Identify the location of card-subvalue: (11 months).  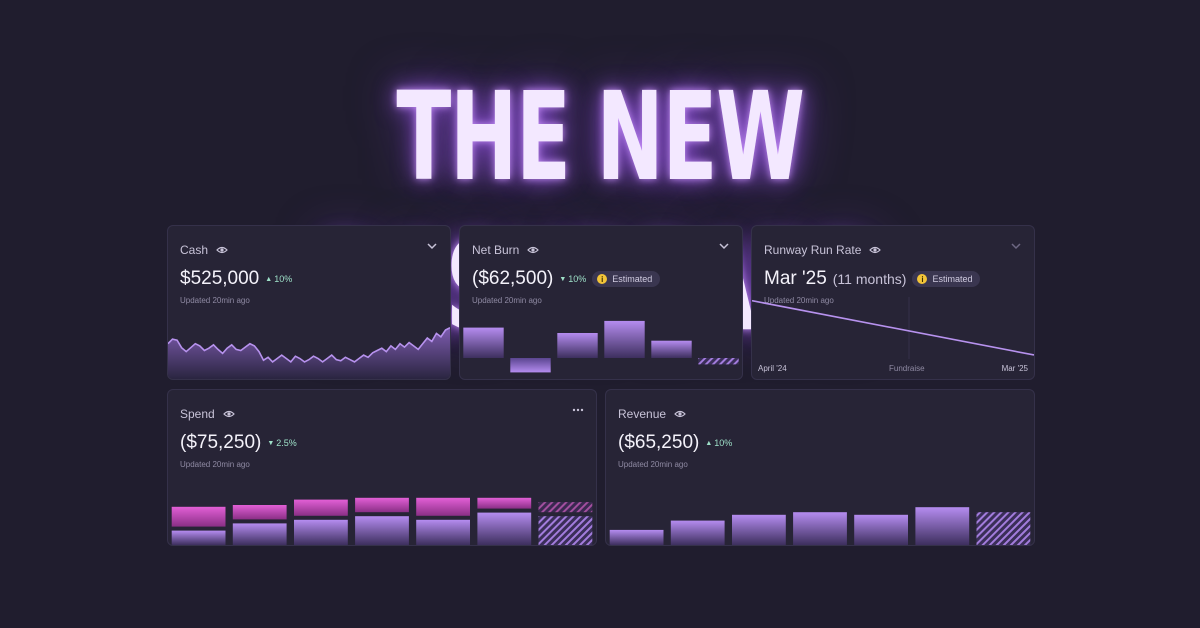
(869, 279).